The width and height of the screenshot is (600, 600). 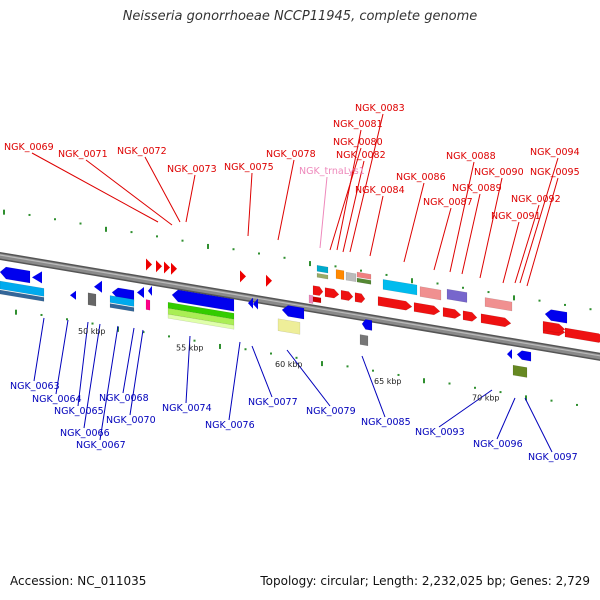 I want to click on forward-gene-label: NGK_0088, so click(x=471, y=156).